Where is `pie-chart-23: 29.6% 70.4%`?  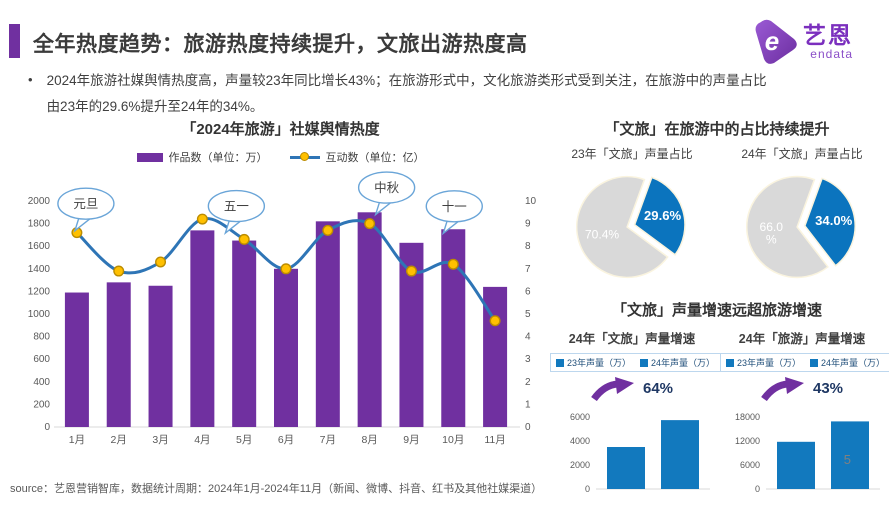
pie-chart-23: 29.6% 70.4% is located at coordinates (631, 227).